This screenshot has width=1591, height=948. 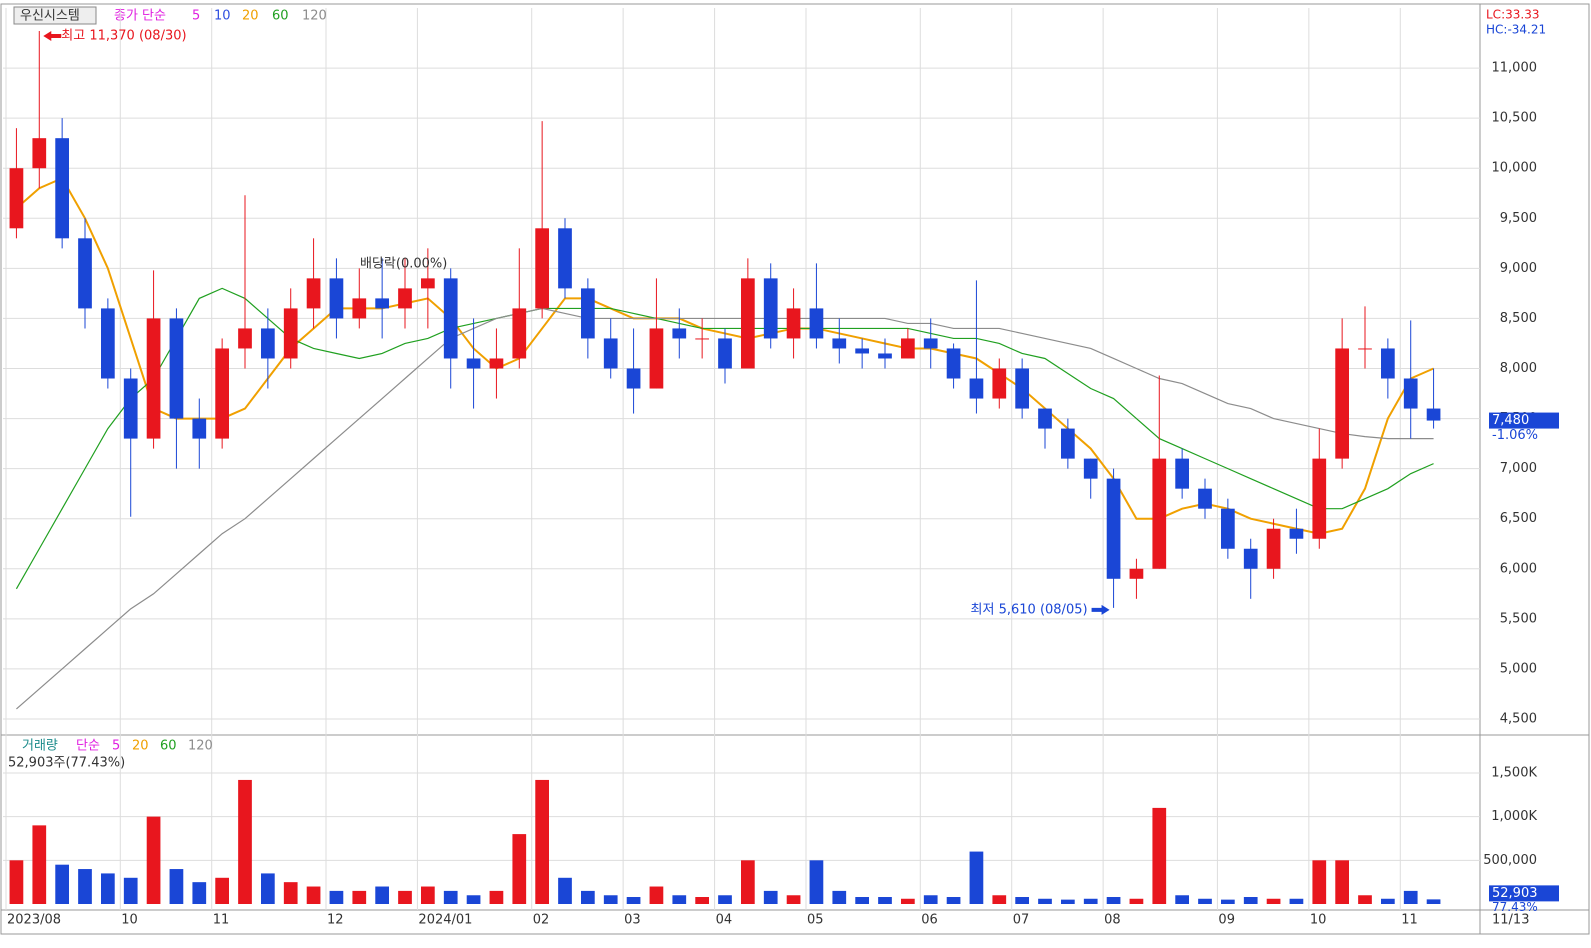 What do you see at coordinates (52, 36) in the screenshot?
I see `high-arrow` at bounding box center [52, 36].